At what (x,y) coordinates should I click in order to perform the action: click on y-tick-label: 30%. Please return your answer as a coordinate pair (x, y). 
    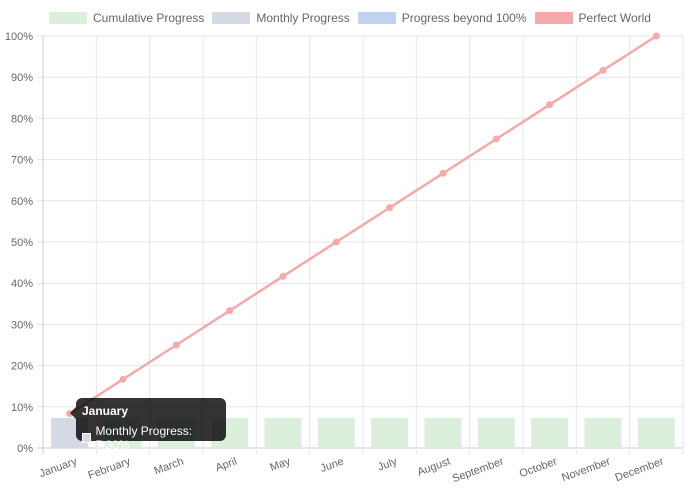
    Looking at the image, I should click on (22, 325).